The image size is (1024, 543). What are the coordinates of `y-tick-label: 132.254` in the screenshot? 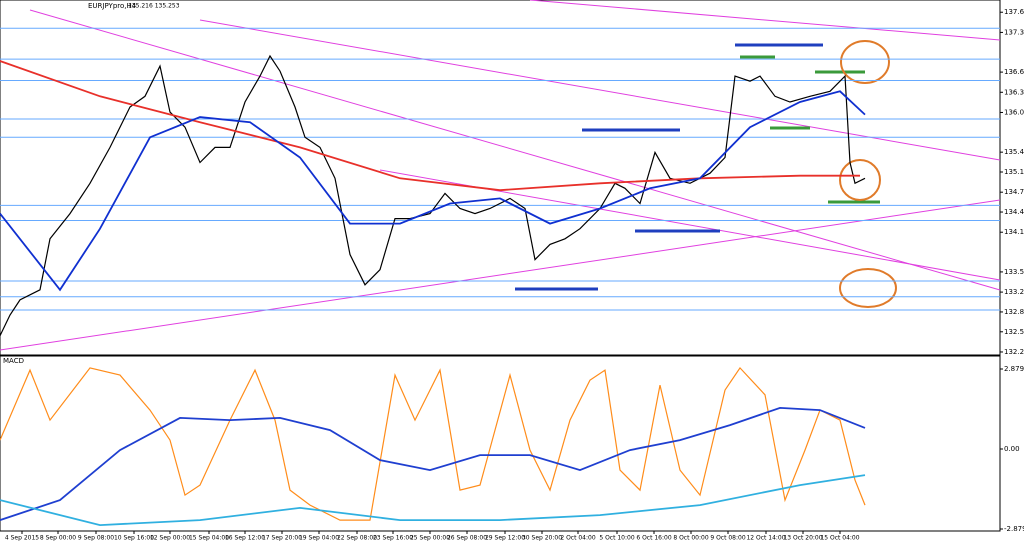 It's located at (1014, 352).